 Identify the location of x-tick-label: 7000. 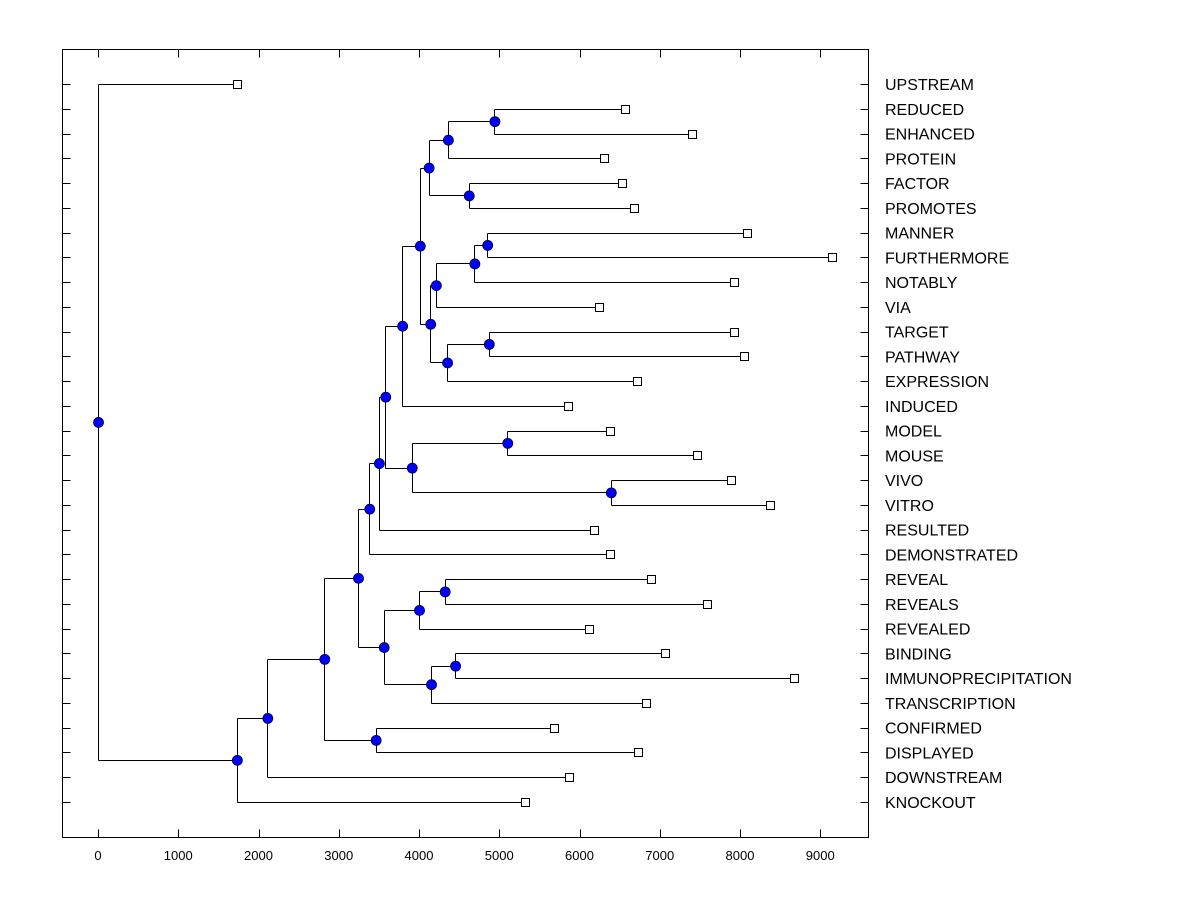
(659, 855).